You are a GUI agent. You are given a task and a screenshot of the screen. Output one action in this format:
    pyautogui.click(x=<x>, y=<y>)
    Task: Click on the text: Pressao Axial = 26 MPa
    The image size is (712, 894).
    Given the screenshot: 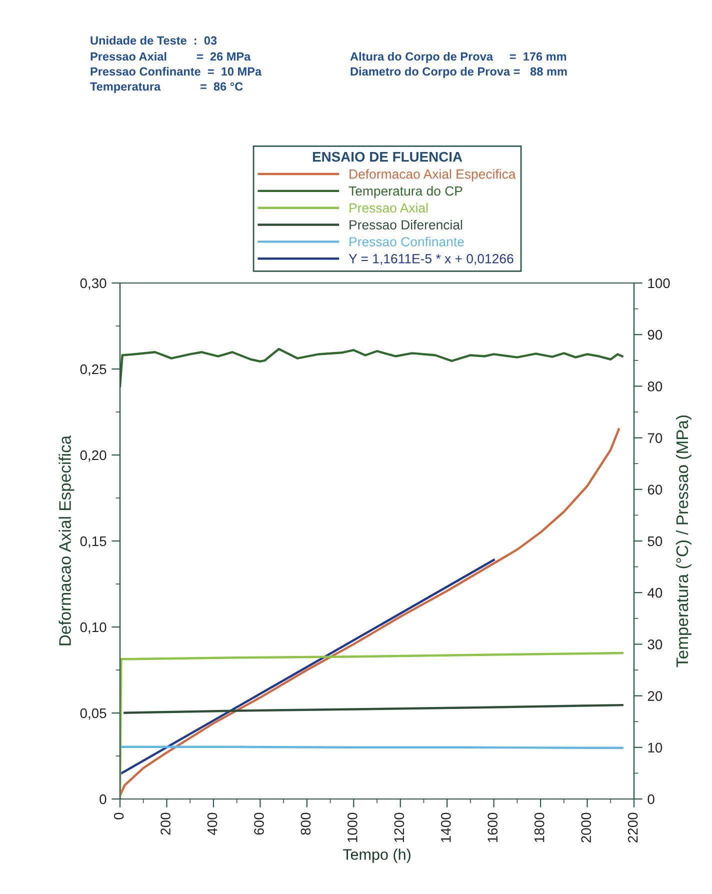 What is the action you would take?
    pyautogui.click(x=170, y=56)
    